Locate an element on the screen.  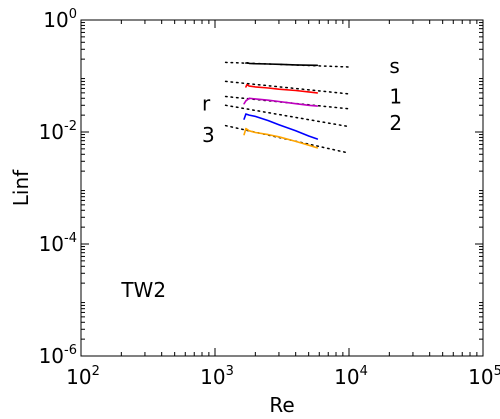
y-tick-label: 10⁰ is located at coordinates (60, 19).